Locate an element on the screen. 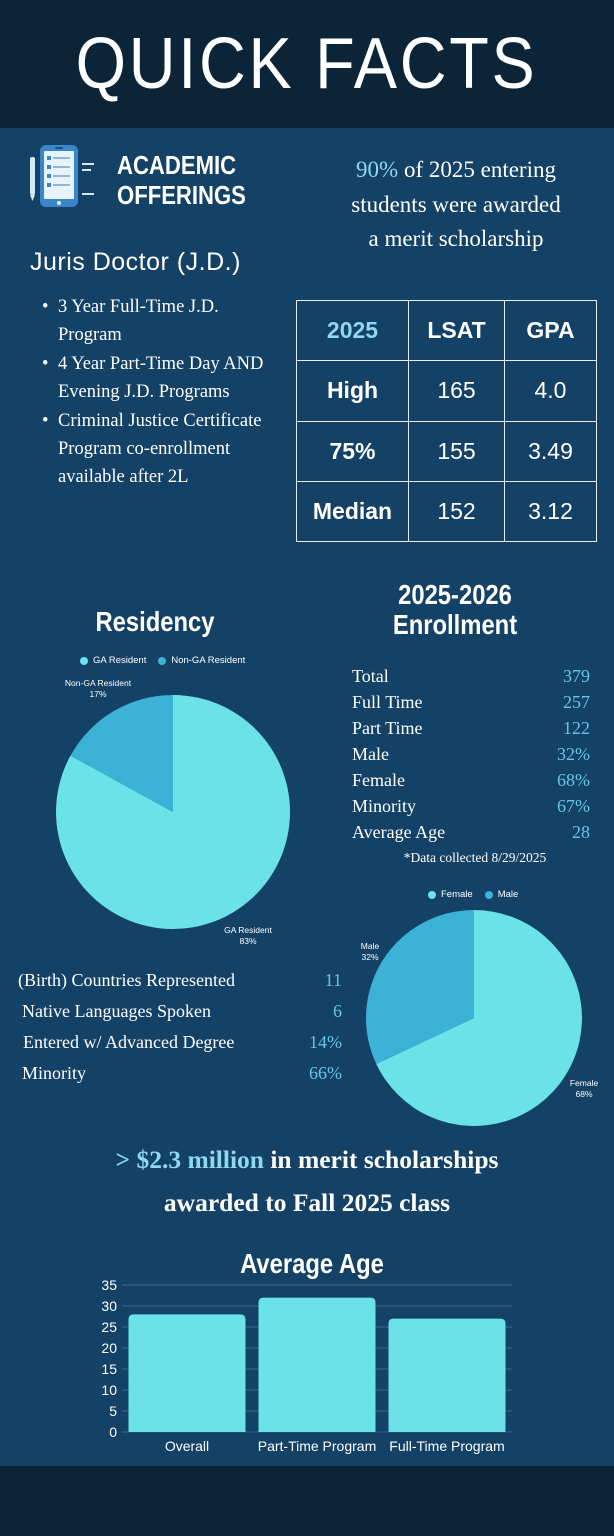 This screenshot has height=1536, width=614. pie-slice-label: Non-GA Resident is located at coordinates (98, 683).